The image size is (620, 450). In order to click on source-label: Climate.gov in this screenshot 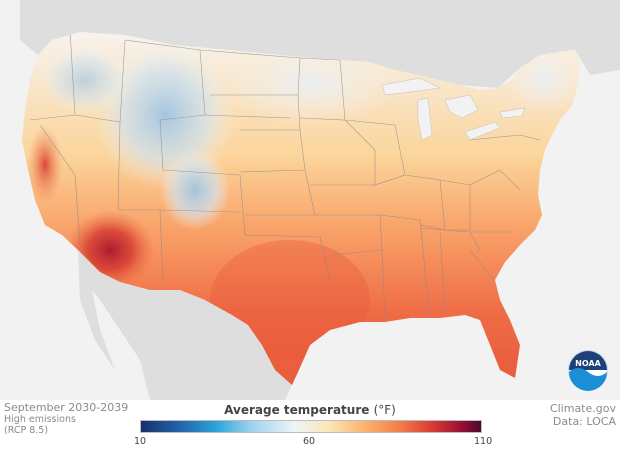, I will do `click(582, 408)`.